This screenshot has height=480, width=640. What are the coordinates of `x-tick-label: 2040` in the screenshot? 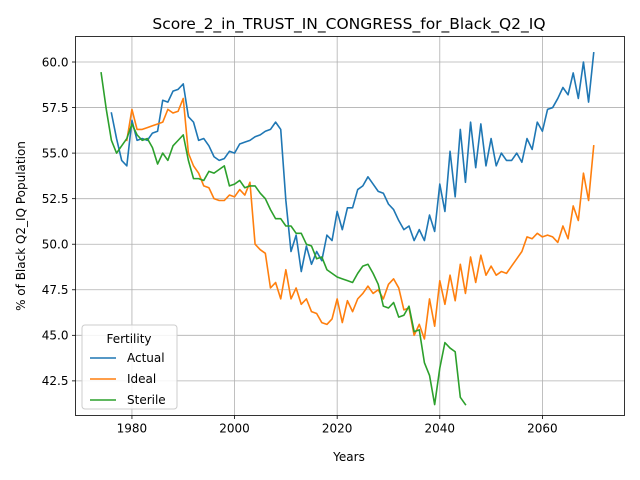 It's located at (440, 429).